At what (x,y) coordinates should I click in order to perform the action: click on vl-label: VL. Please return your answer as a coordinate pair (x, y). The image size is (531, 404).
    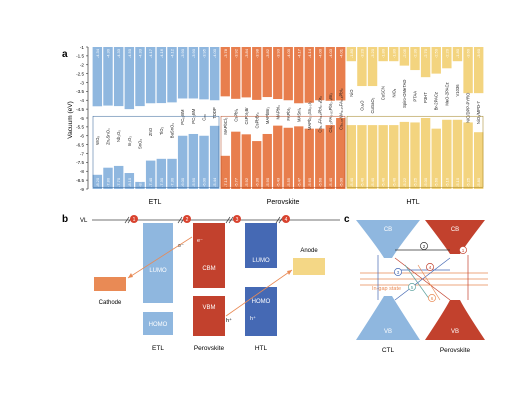
    Looking at the image, I should click on (84, 221).